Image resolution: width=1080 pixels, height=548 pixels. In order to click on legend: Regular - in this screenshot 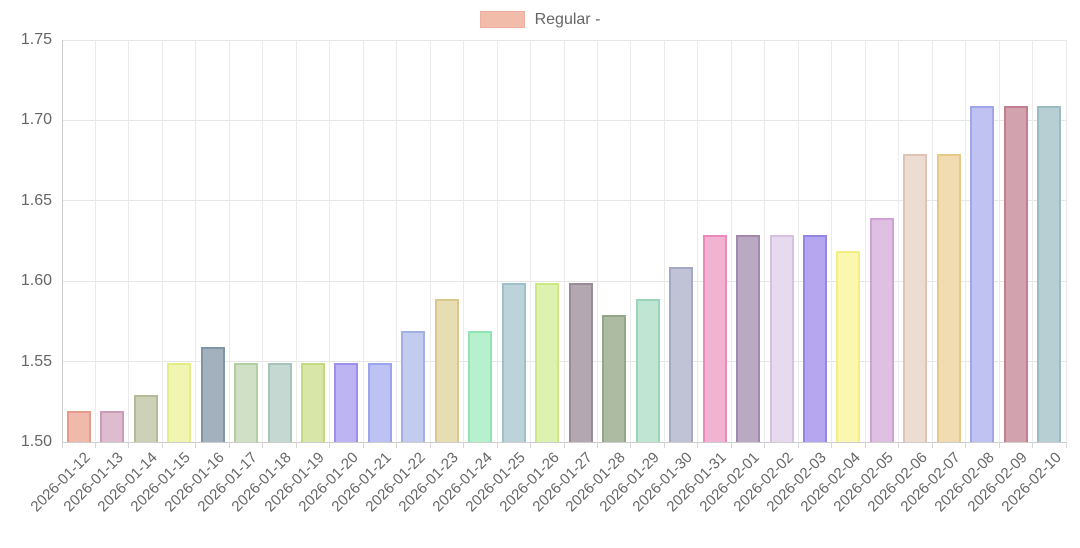, I will do `click(540, 19)`.